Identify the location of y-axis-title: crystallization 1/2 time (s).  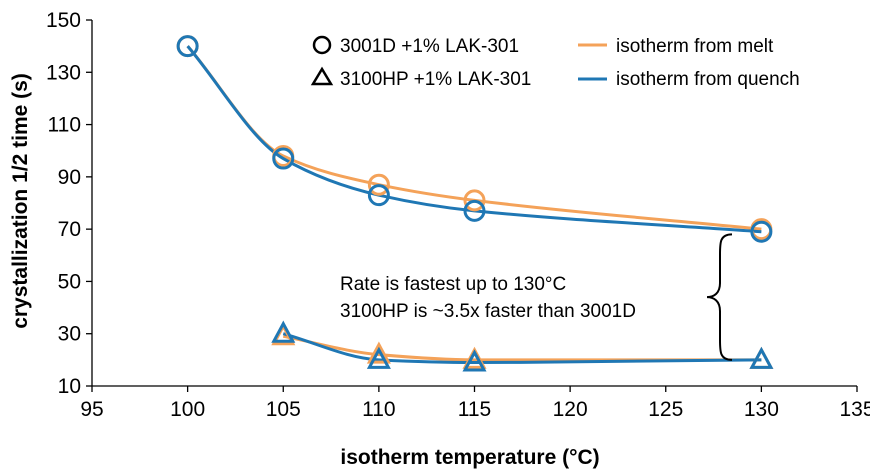
(20, 201).